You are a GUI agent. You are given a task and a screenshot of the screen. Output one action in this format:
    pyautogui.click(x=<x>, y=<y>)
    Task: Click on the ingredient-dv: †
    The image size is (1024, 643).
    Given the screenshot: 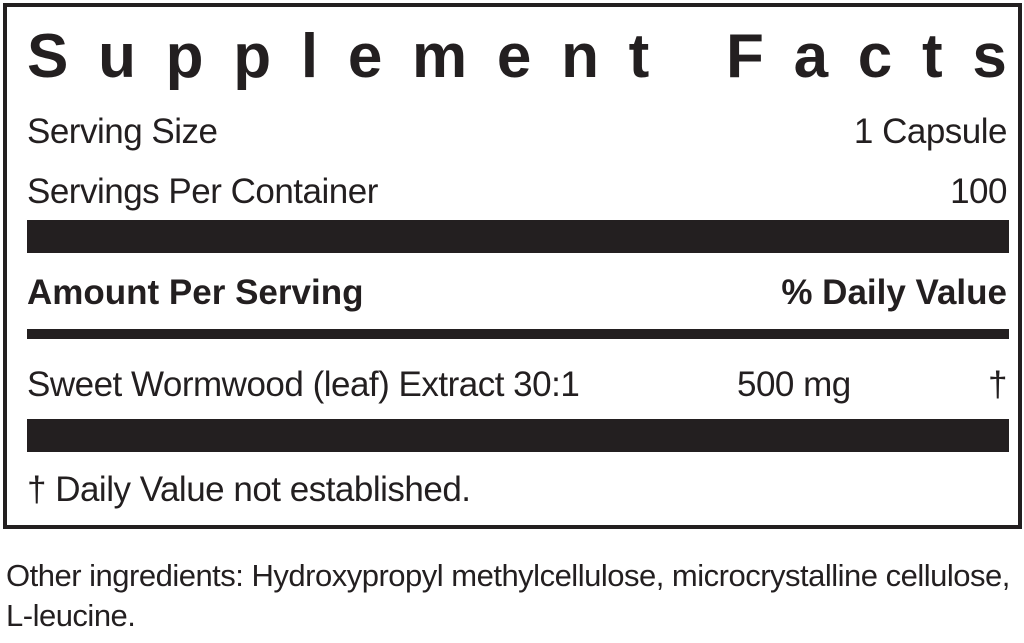 What is the action you would take?
    pyautogui.click(x=997, y=384)
    